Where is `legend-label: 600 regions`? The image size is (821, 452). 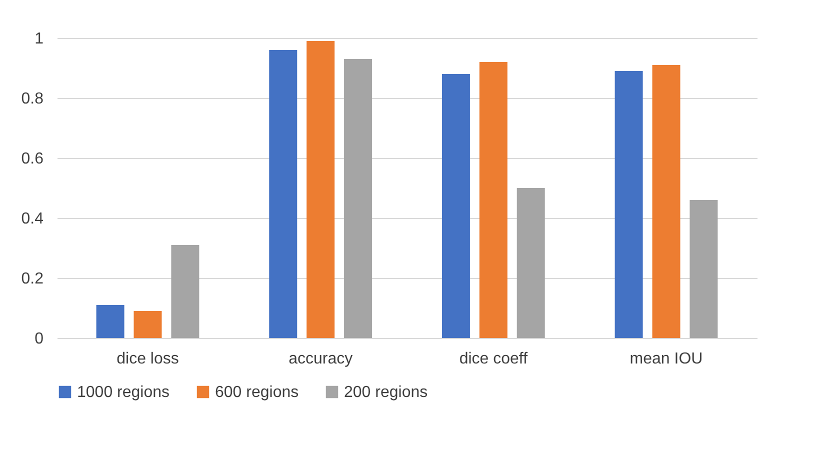
legend-label: 600 regions is located at coordinates (257, 392).